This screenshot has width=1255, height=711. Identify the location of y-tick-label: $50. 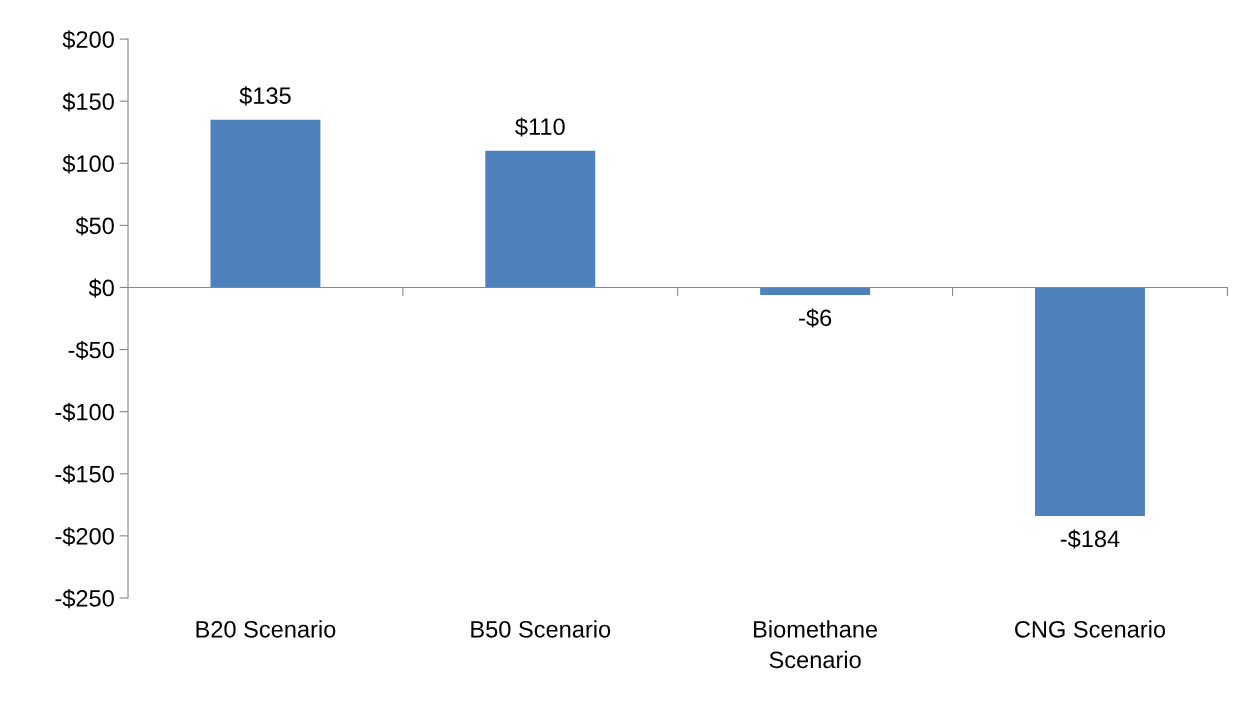
(94, 226).